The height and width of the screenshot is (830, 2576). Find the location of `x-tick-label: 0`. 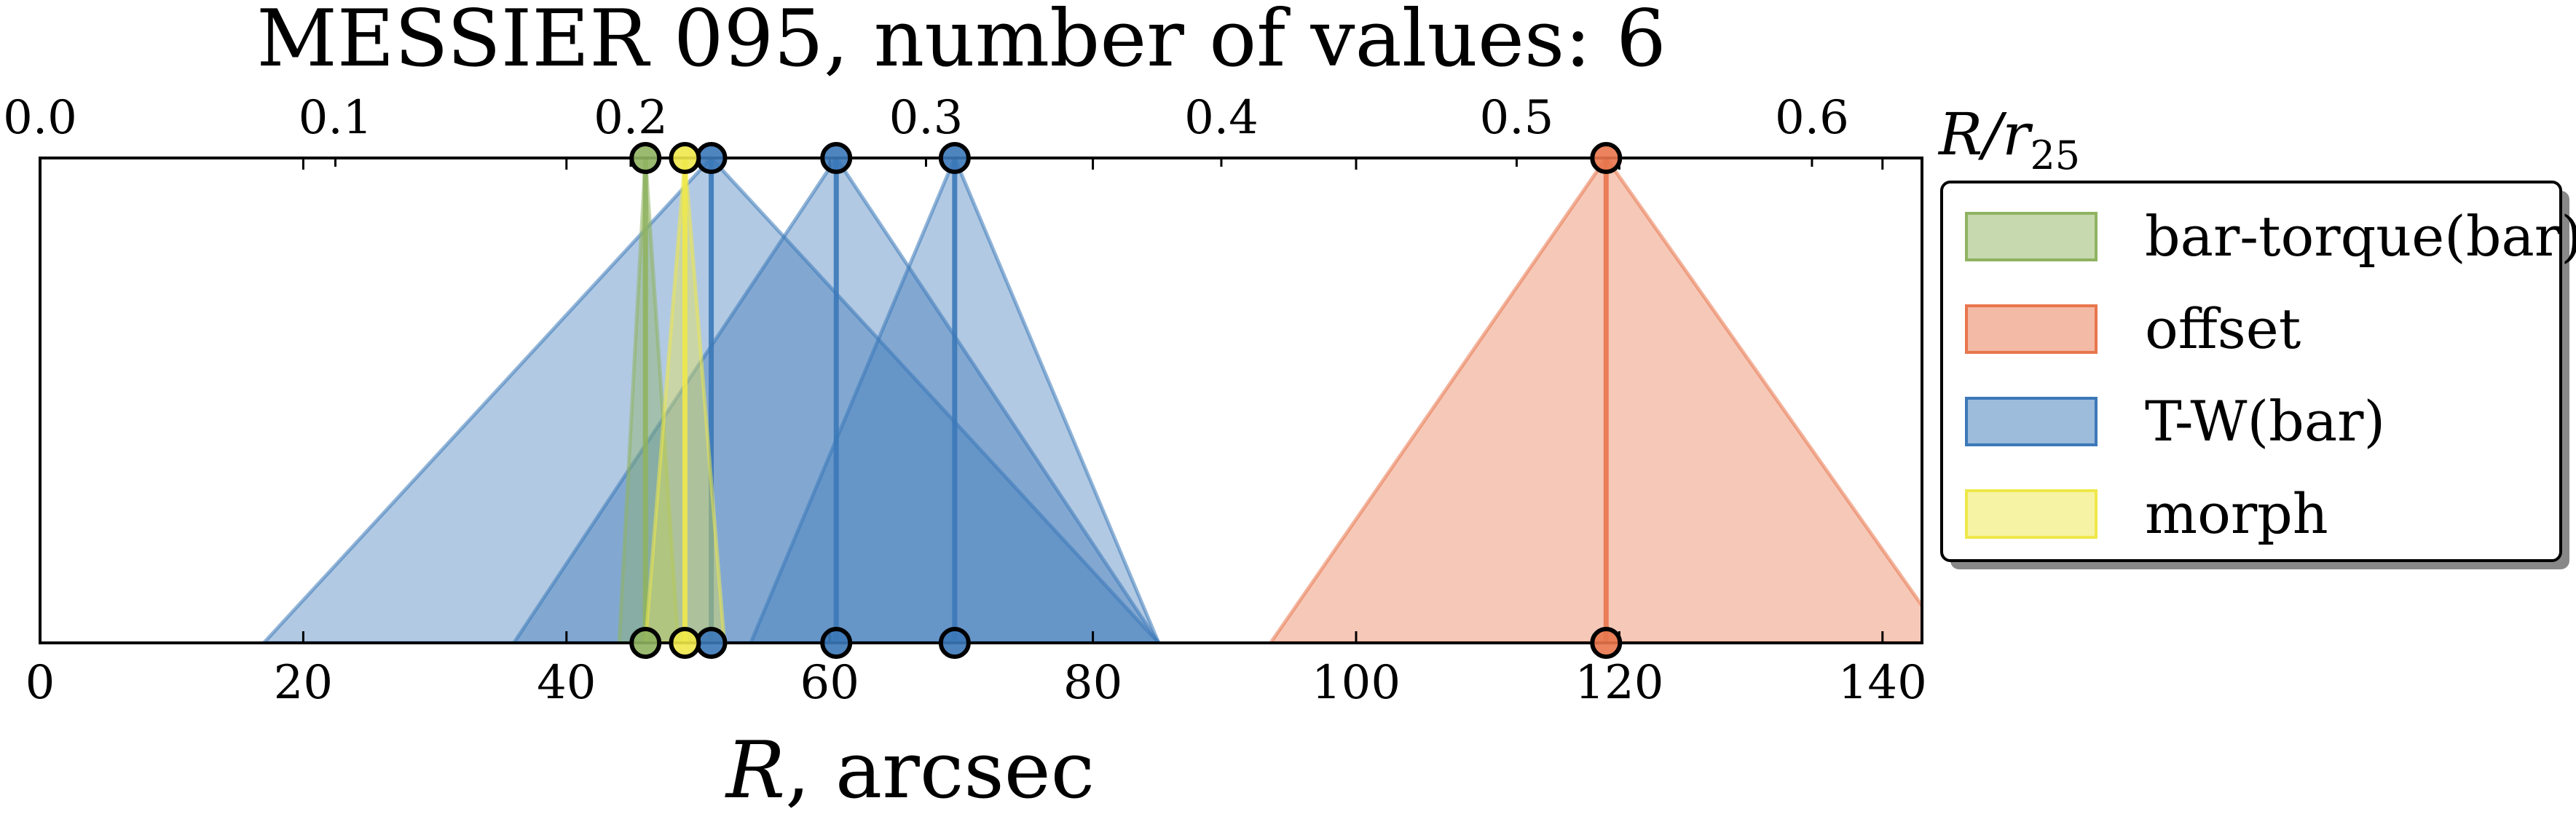

x-tick-label: 0 is located at coordinates (40, 683).